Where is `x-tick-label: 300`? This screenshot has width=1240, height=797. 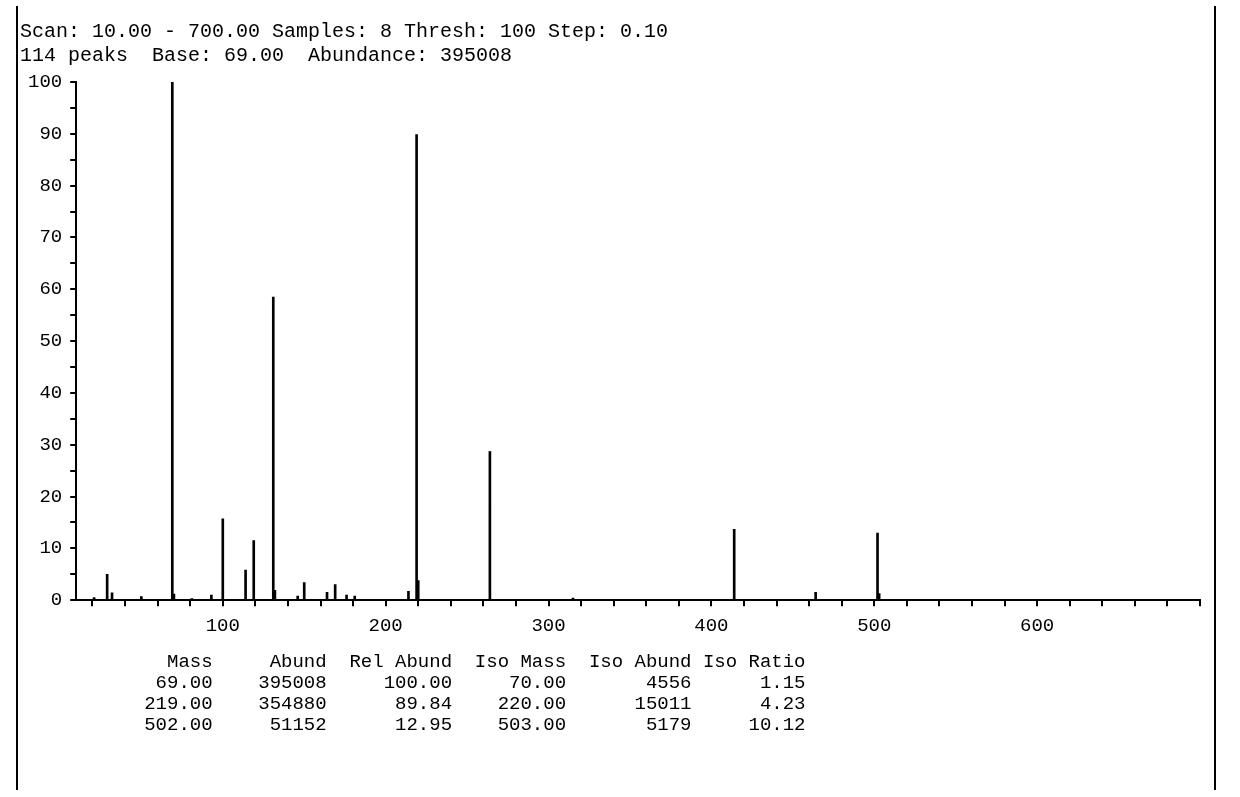 x-tick-label: 300 is located at coordinates (548, 625).